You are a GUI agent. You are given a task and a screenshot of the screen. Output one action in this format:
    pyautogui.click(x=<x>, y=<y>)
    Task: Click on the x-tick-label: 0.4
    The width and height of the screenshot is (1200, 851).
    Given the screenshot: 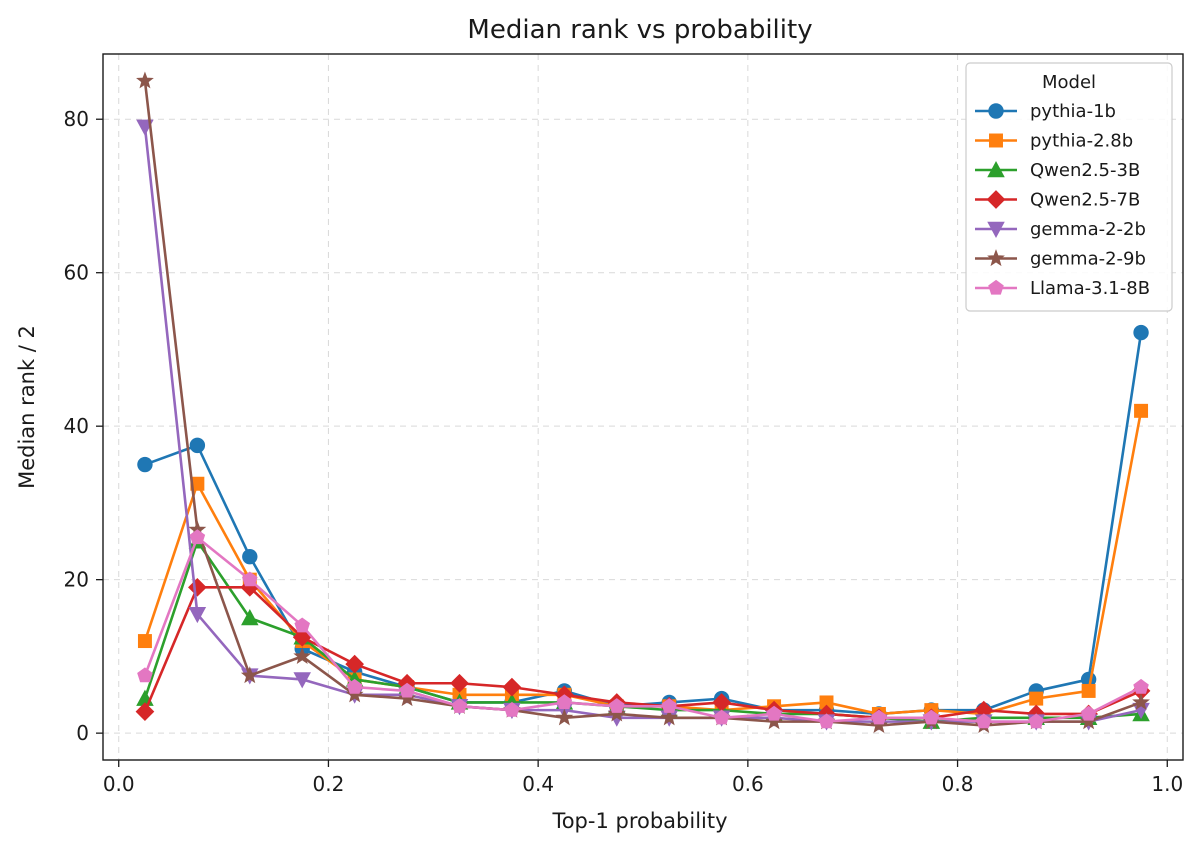 What is the action you would take?
    pyautogui.click(x=538, y=784)
    